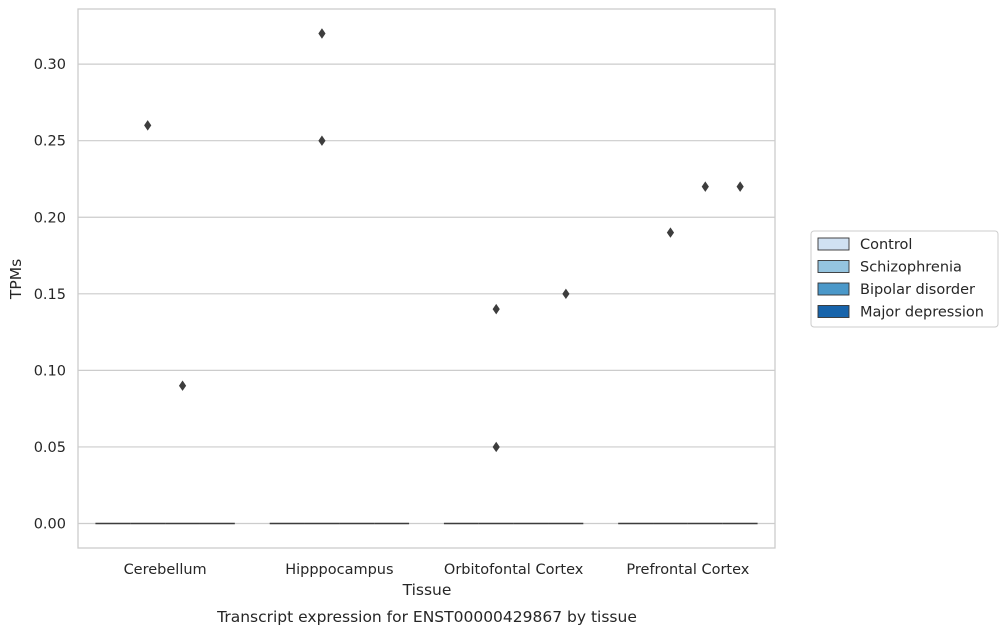 This screenshot has width=1007, height=634. I want to click on y-tick-label: 0.10, so click(50, 371).